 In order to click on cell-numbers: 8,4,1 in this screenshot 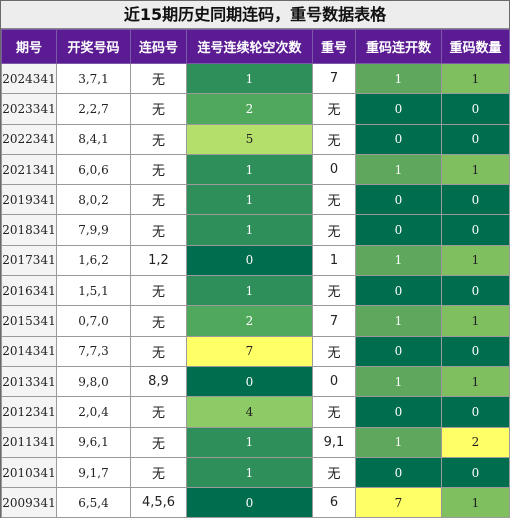, I will do `click(93, 139)`.